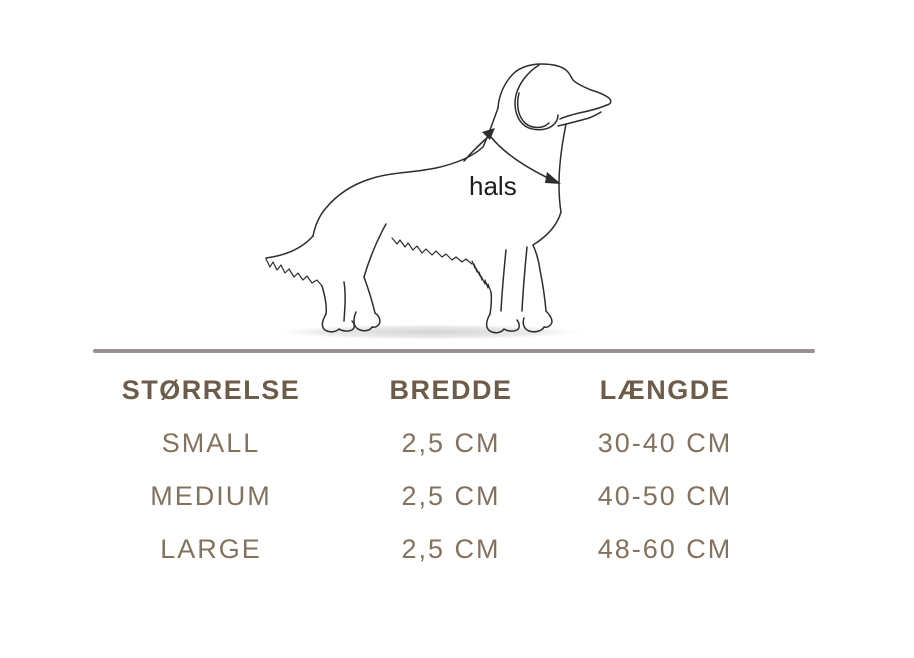  I want to click on ground-shadow, so click(430, 332).